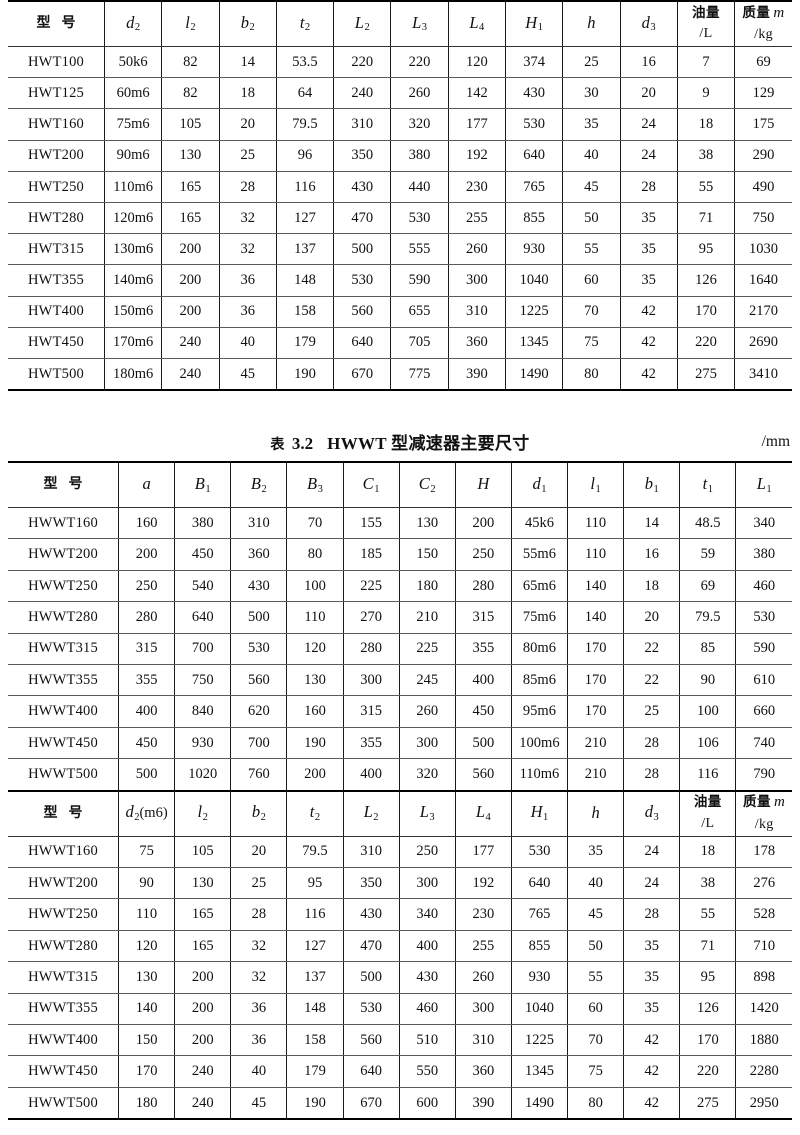 The width and height of the screenshot is (800, 1135). I want to click on column-header-label: d1, so click(539, 484).